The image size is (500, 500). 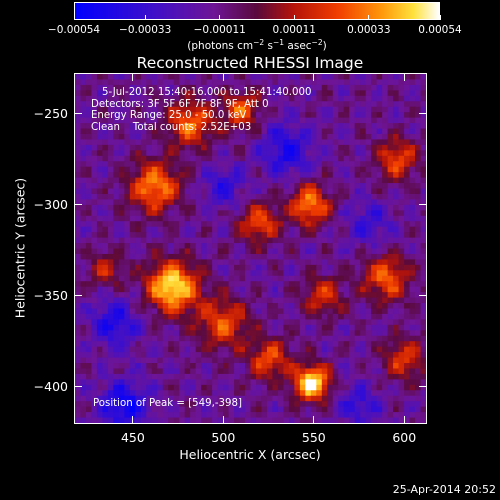 I want to click on colorbar-tick, so click(x=74, y=17).